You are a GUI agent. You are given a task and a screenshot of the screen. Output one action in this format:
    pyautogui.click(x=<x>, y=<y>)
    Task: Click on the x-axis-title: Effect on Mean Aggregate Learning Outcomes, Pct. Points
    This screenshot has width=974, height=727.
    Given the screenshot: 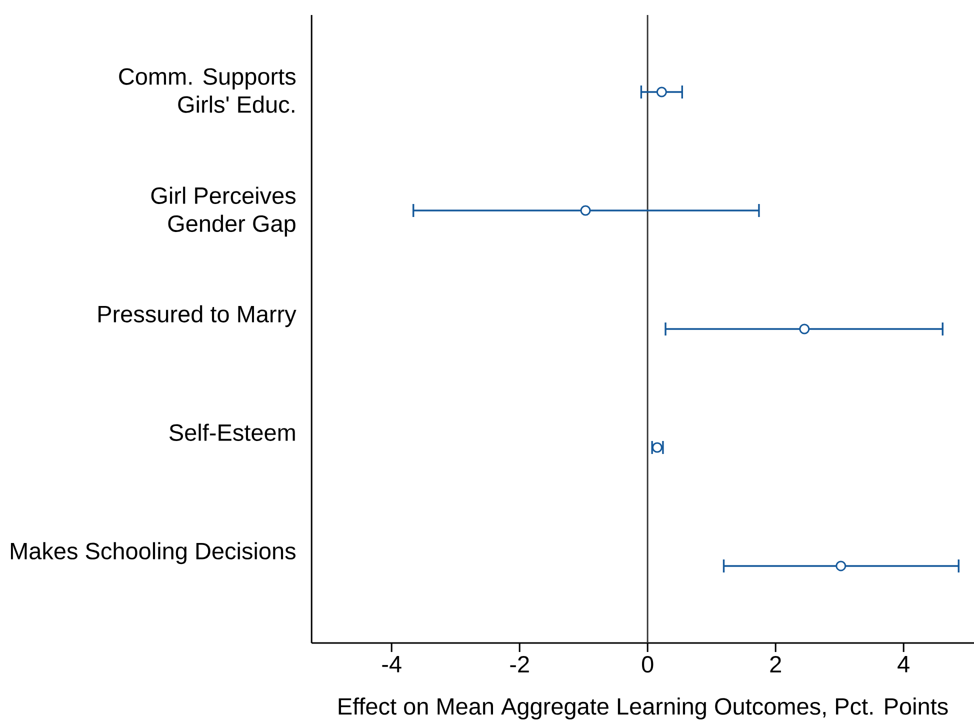 What is the action you would take?
    pyautogui.click(x=643, y=709)
    